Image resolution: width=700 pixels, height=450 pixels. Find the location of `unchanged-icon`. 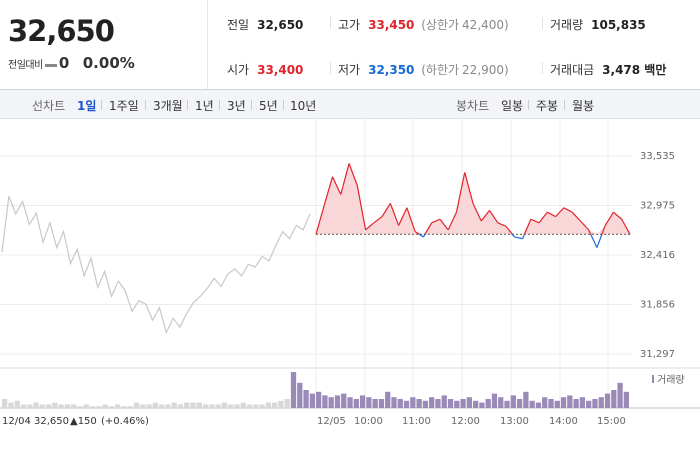

unchanged-icon is located at coordinates (50, 65).